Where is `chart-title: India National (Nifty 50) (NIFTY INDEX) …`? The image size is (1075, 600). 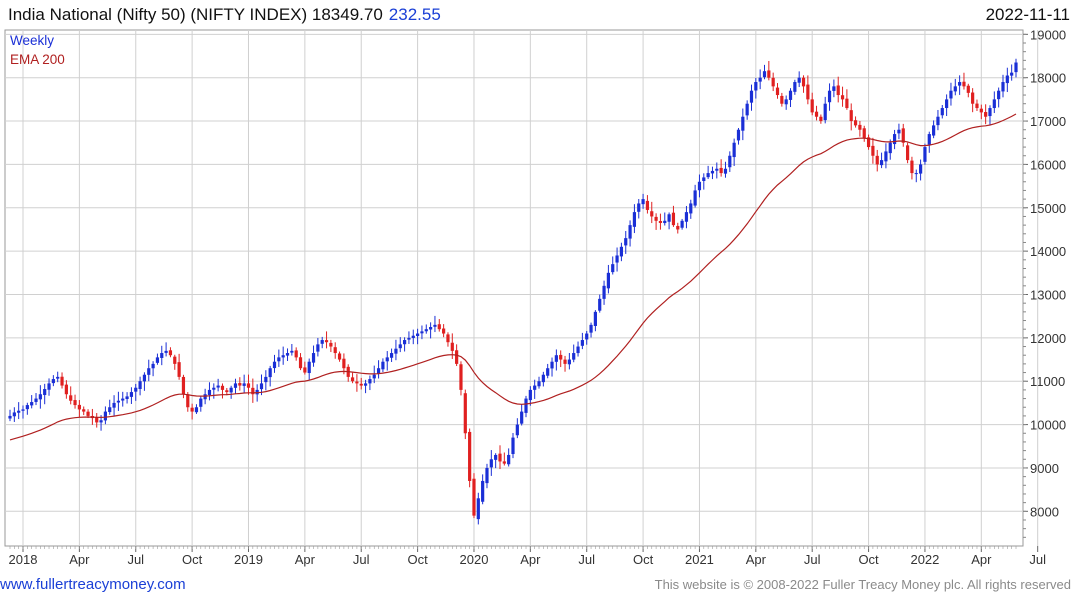 chart-title: India National (Nifty 50) (NIFTY INDEX) … is located at coordinates (224, 15).